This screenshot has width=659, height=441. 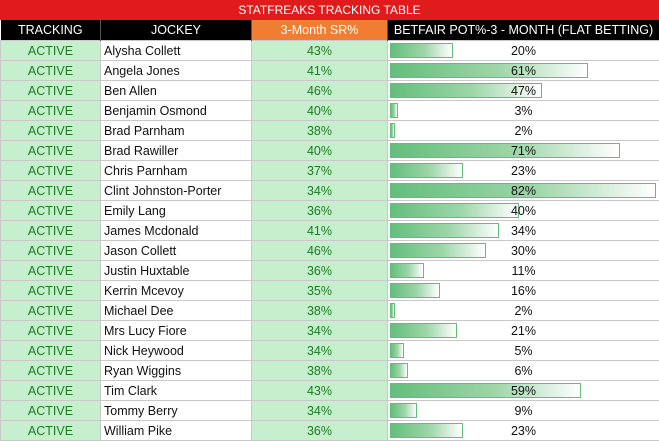 I want to click on pot-value: 71%, so click(x=523, y=150).